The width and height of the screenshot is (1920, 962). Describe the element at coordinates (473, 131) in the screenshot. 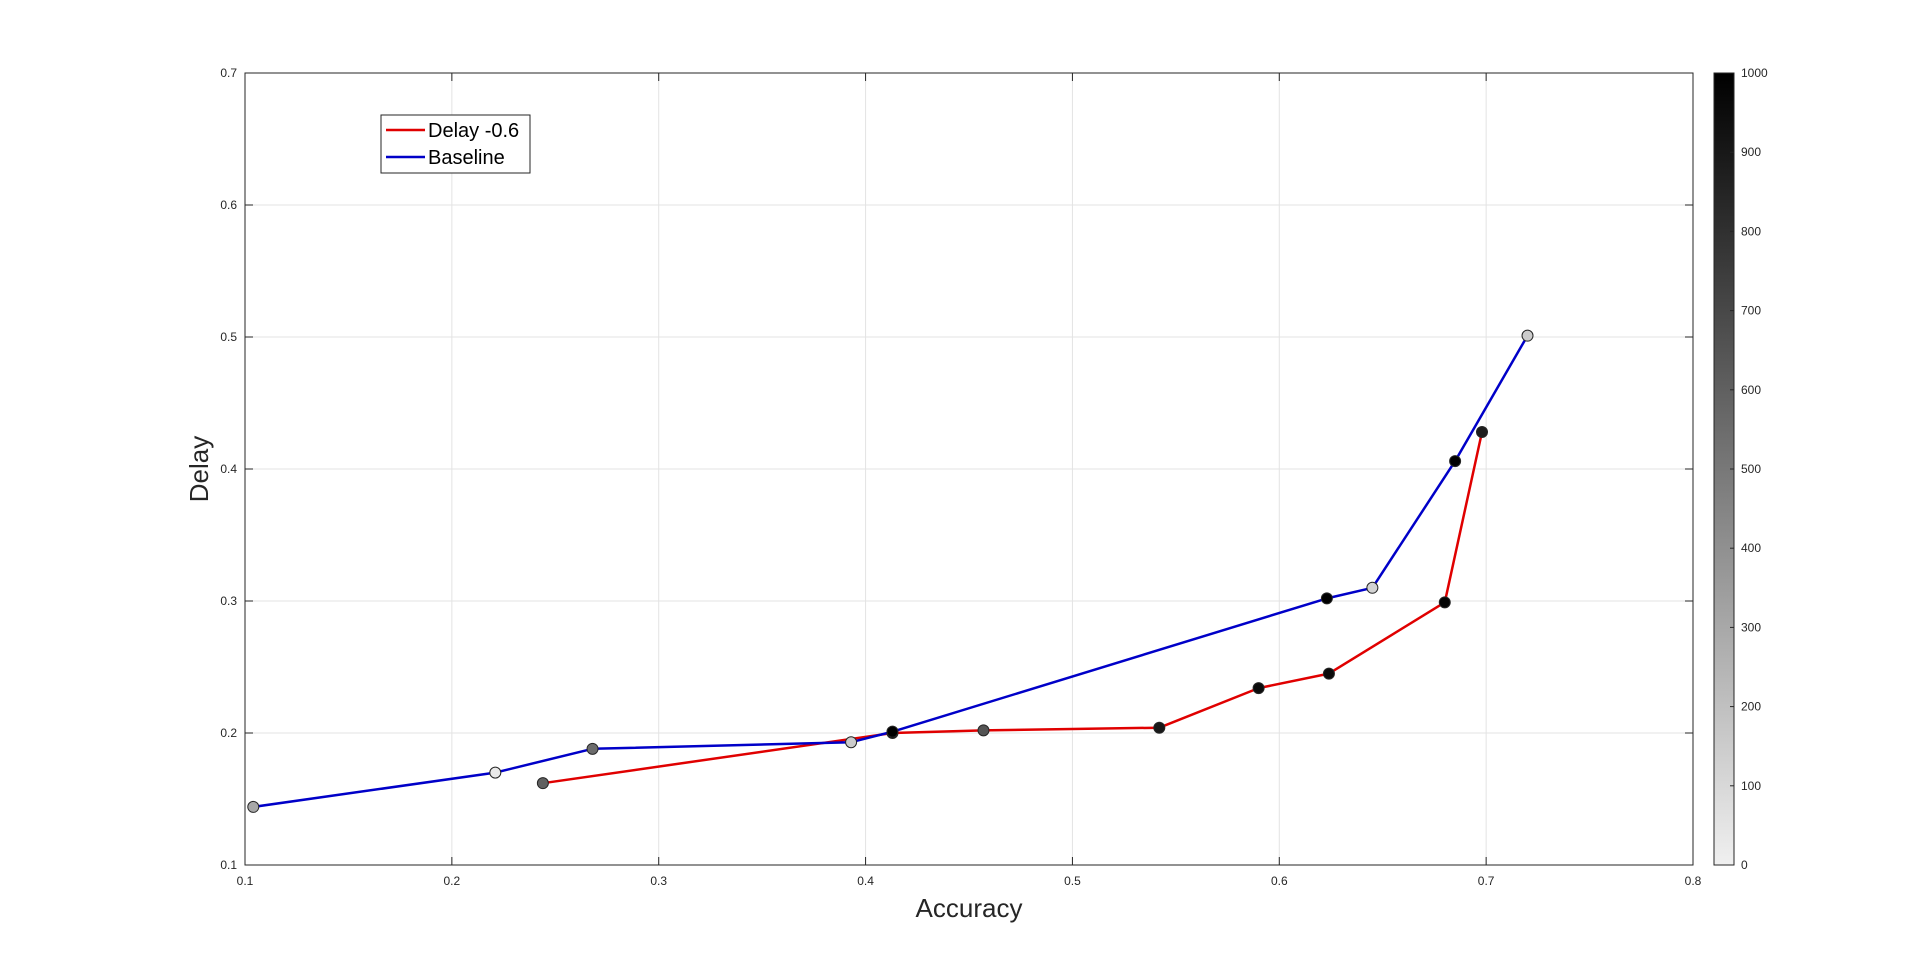

I see `legend-label-delay: Delay -0.6` at that location.